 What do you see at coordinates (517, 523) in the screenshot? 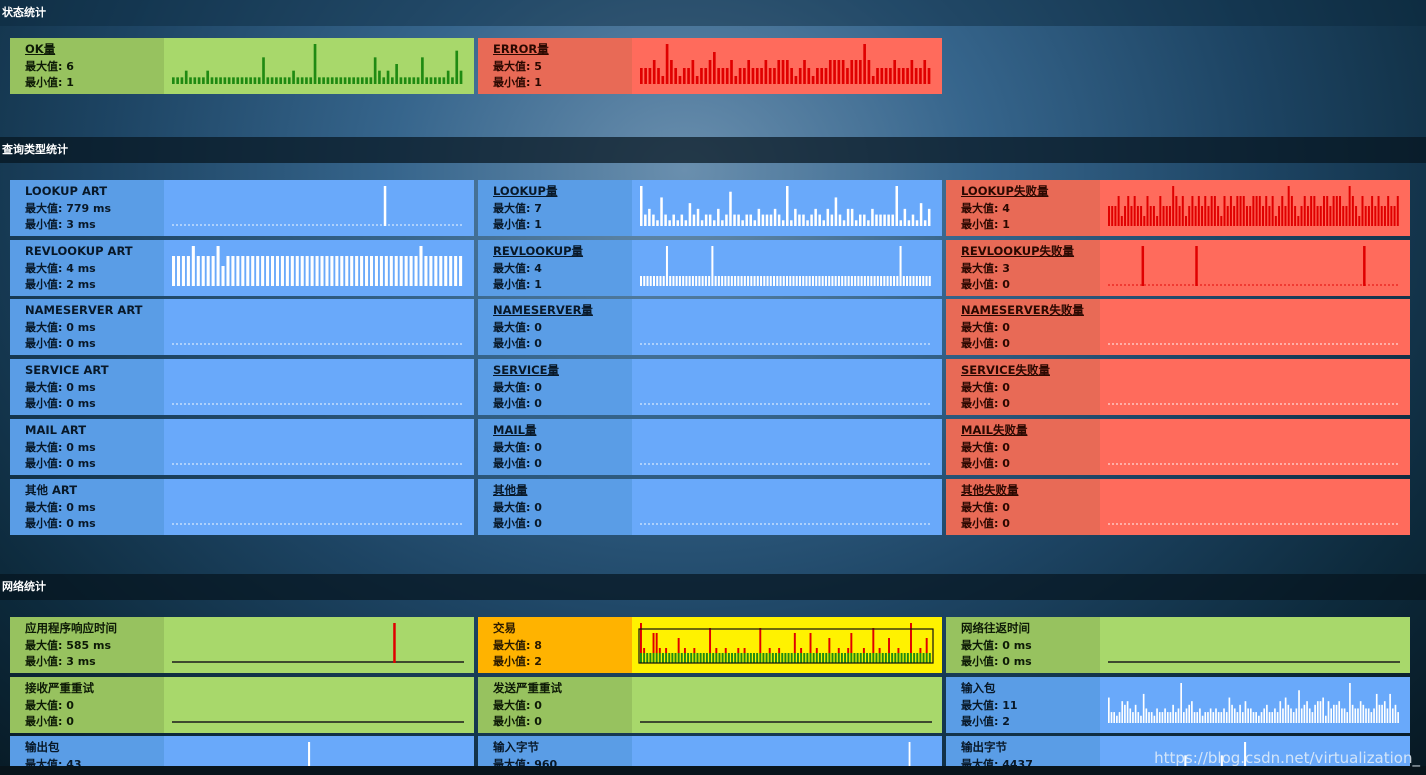
I see `min-value: 最小值: 0` at bounding box center [517, 523].